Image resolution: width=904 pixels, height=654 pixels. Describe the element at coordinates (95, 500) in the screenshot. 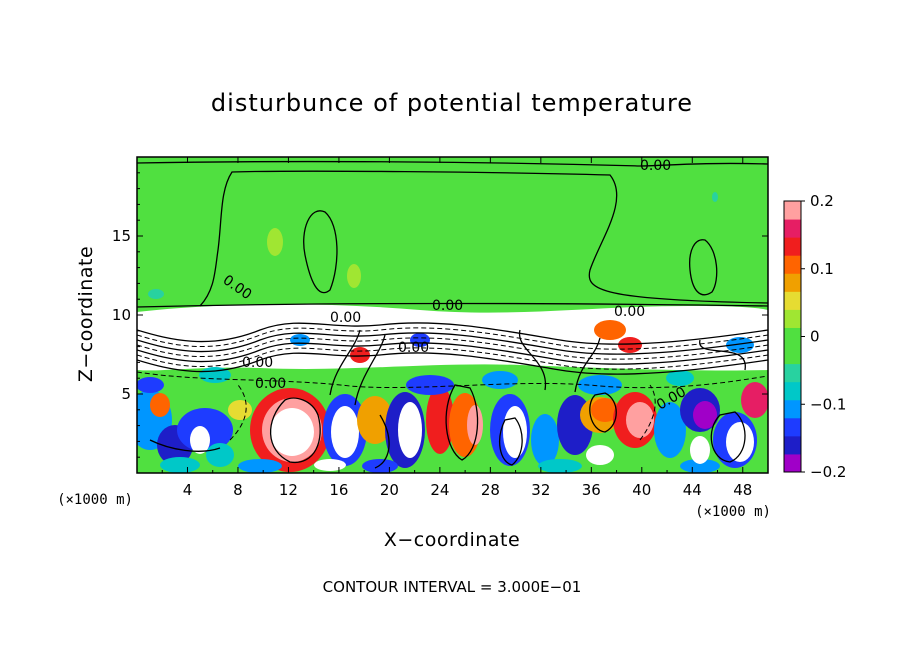

I see `x-unit-left: (×1000 m)` at that location.